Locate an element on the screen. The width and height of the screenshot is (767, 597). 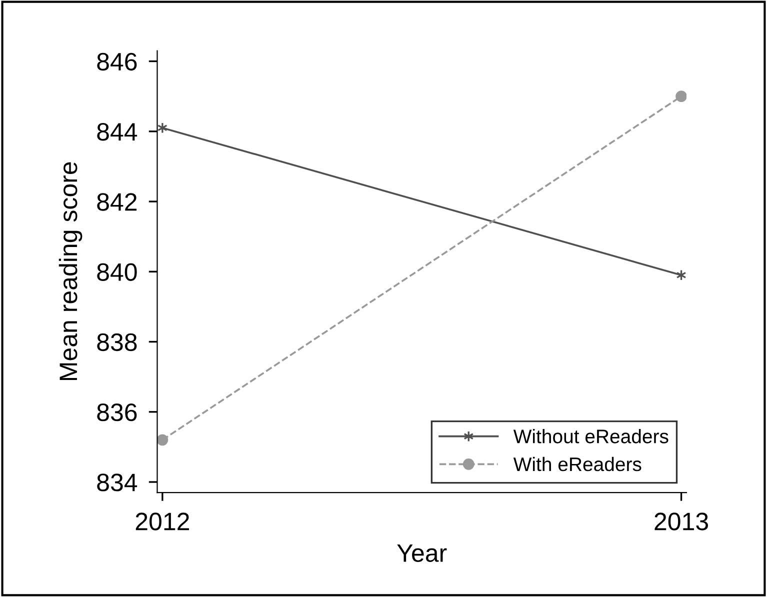
y-tick-label: 834 is located at coordinates (117, 483).